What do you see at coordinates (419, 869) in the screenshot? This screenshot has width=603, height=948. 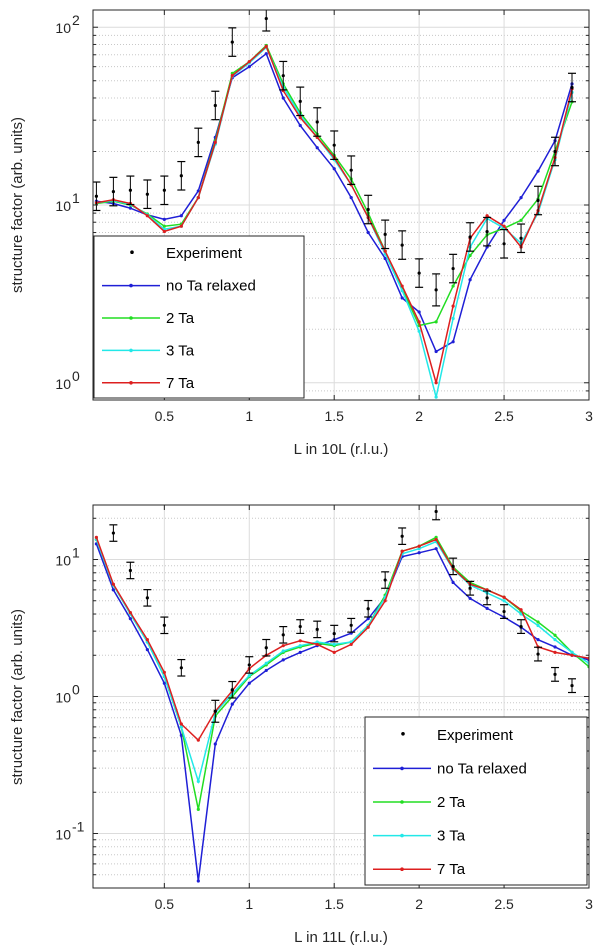 I see `legend-entry: 7 Ta` at bounding box center [419, 869].